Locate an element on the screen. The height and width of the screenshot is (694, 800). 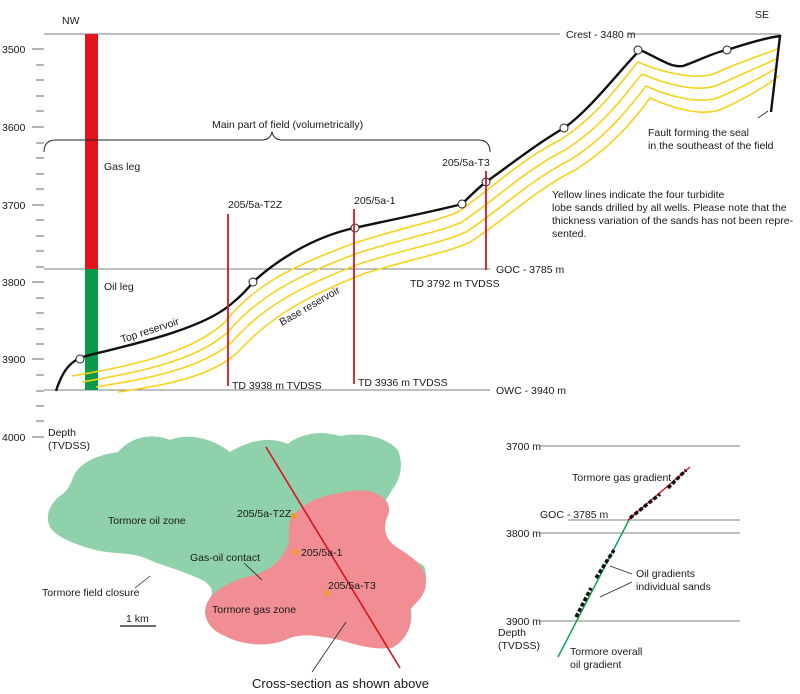
fault-label-2: in the southeast of the field is located at coordinates (711, 146).